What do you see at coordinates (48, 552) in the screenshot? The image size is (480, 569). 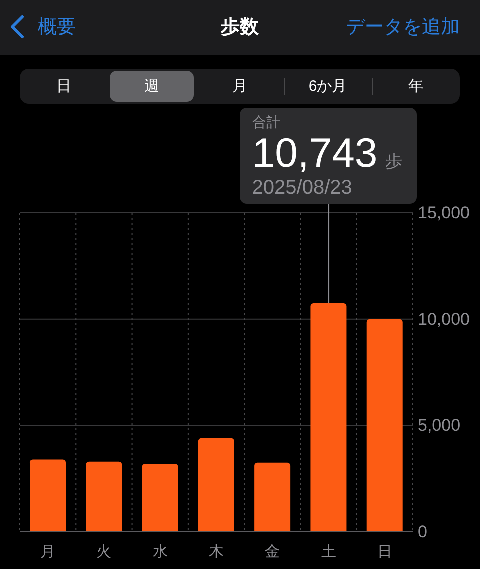 I see `x-tick-label: 月` at bounding box center [48, 552].